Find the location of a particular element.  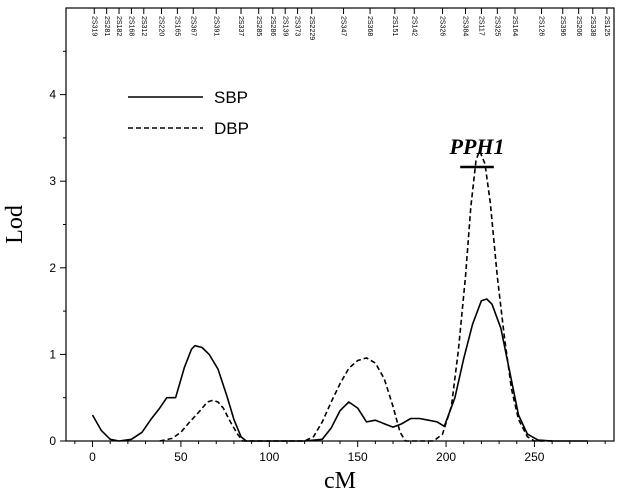

marker-label: 2S391 is located at coordinates (215, 26).